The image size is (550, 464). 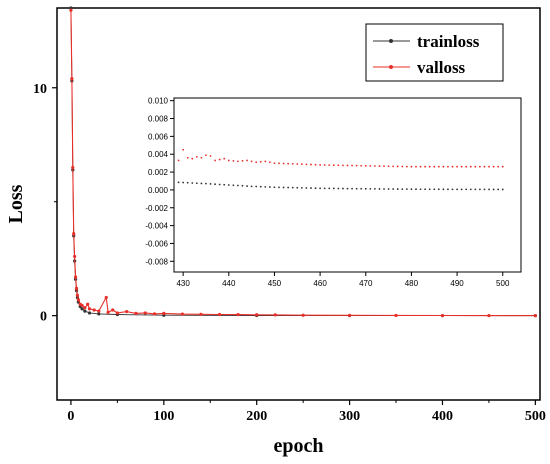 I want to click on inset-y-tick-label: -0.006, so click(x=156, y=243).